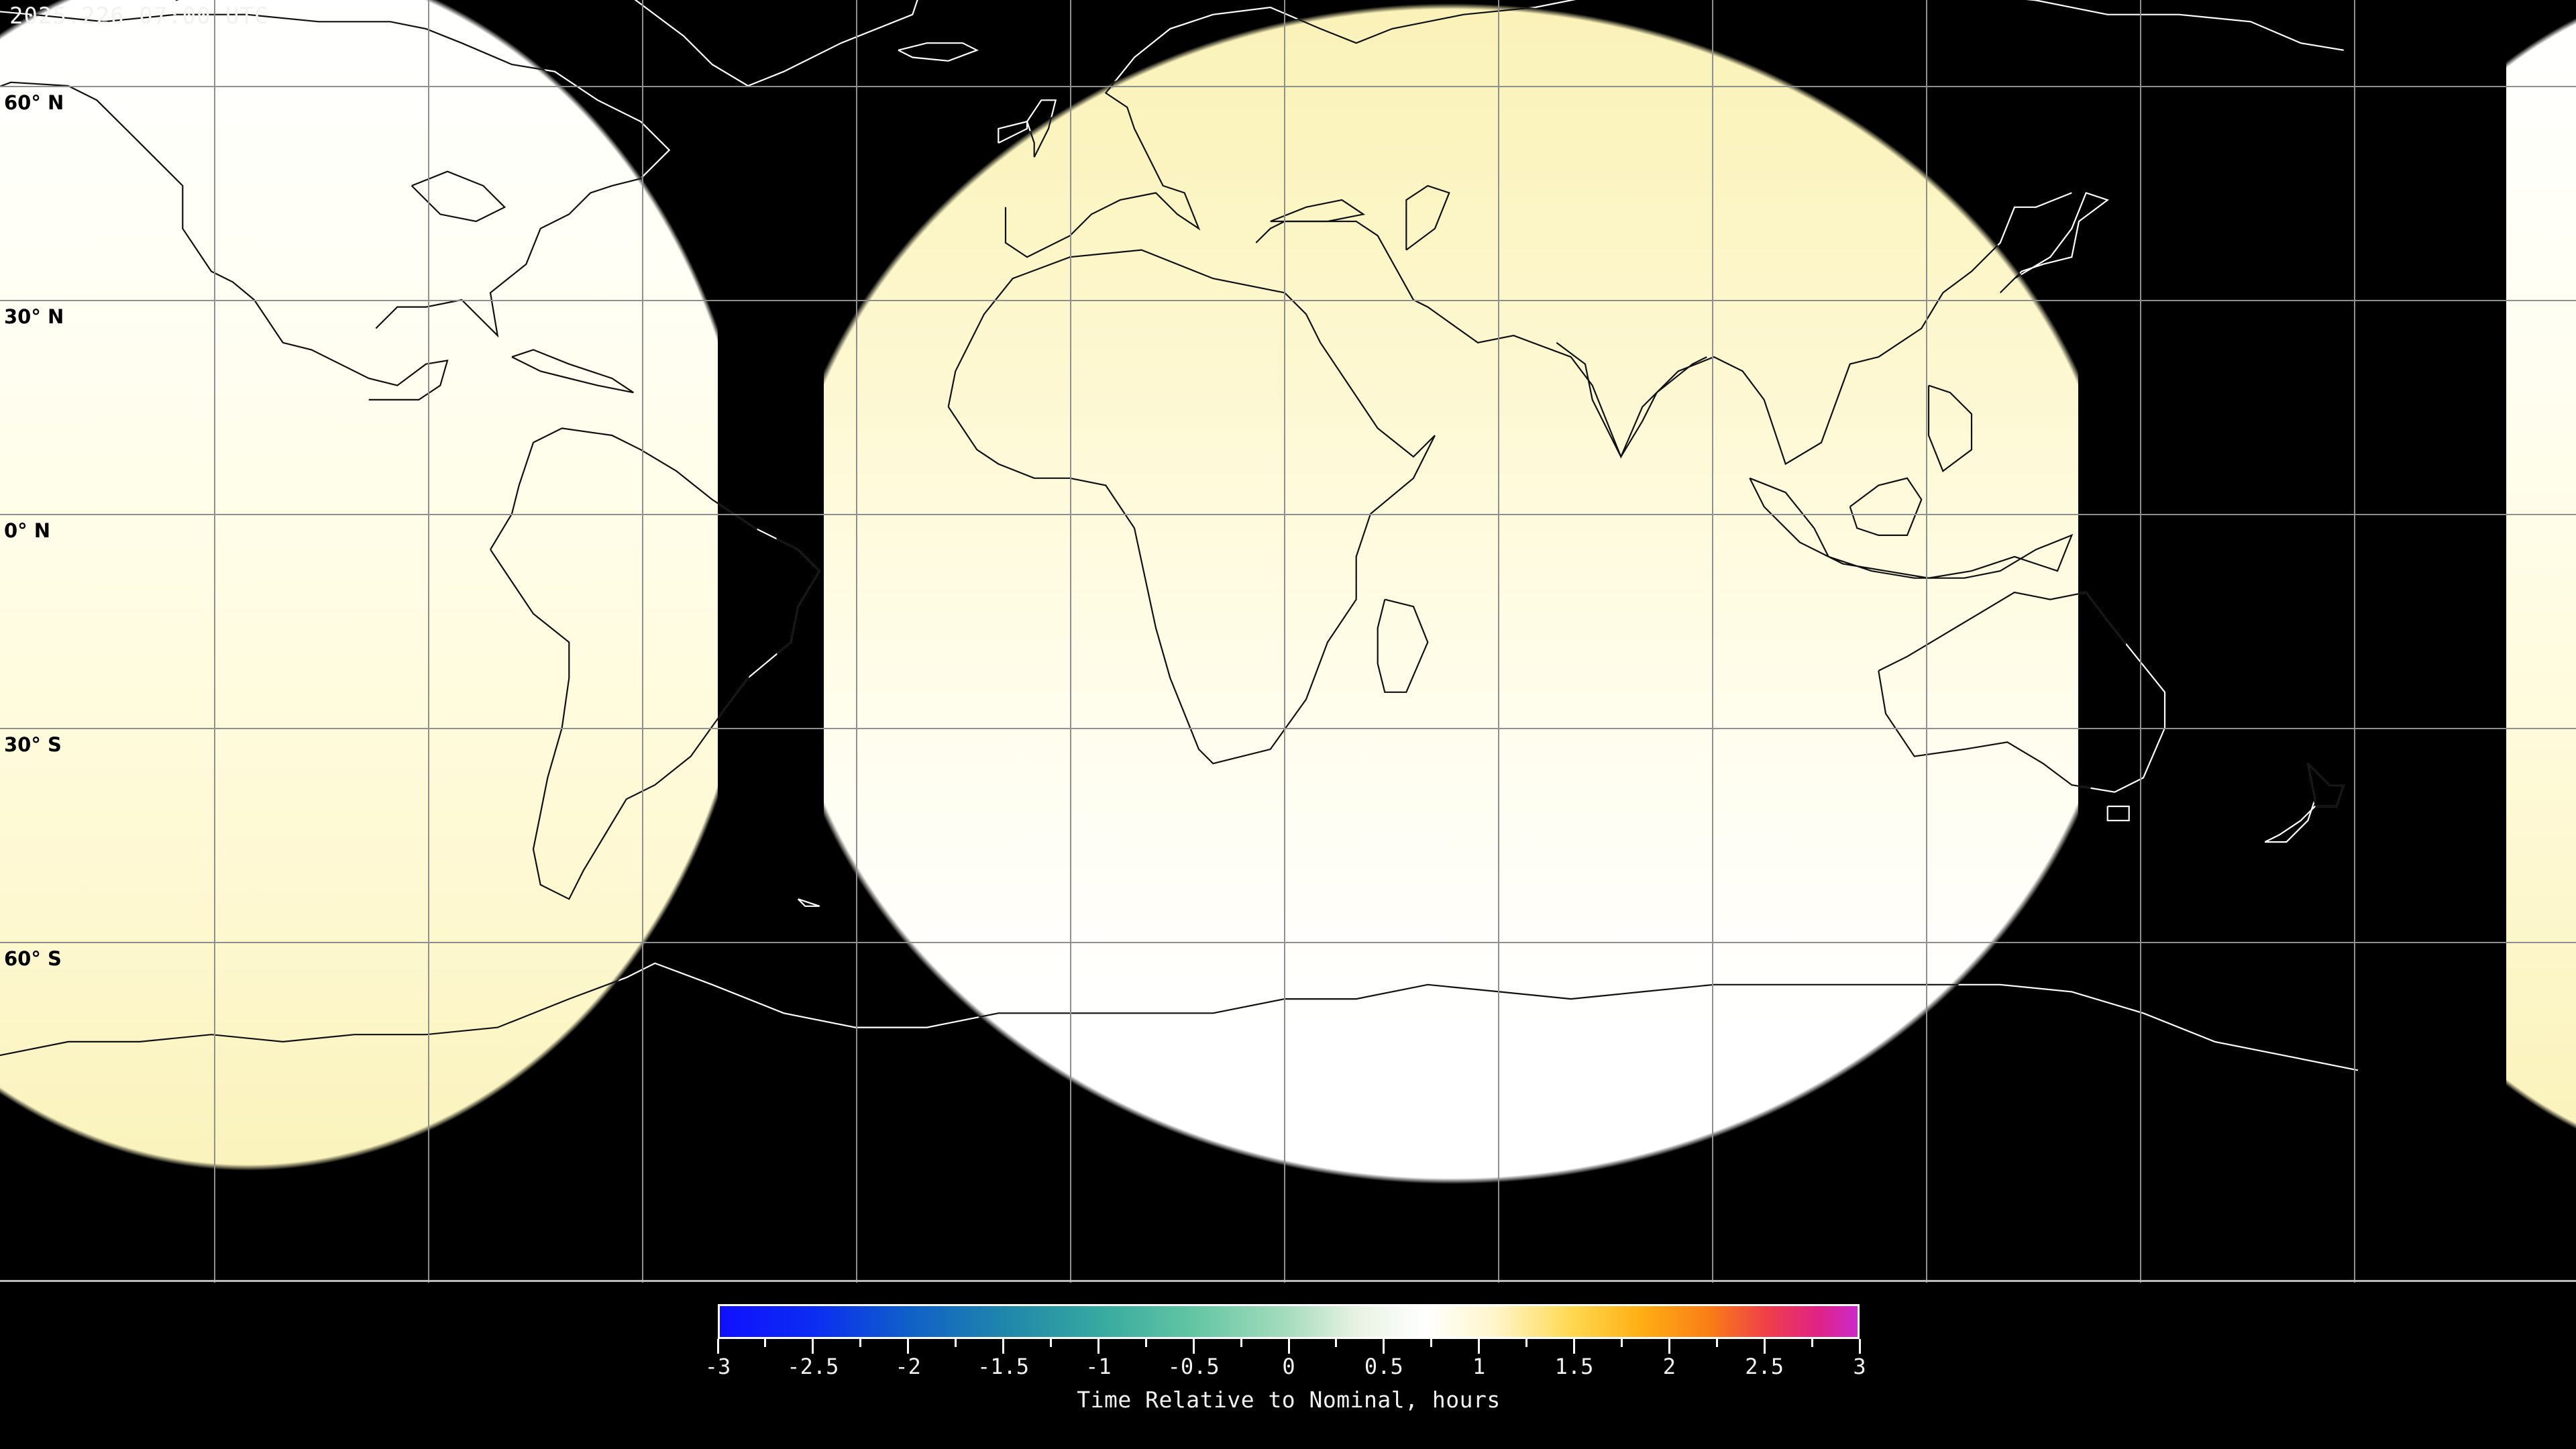 This screenshot has width=2576, height=1449. I want to click on colorbar-tick-label-9: 1.5, so click(1574, 1366).